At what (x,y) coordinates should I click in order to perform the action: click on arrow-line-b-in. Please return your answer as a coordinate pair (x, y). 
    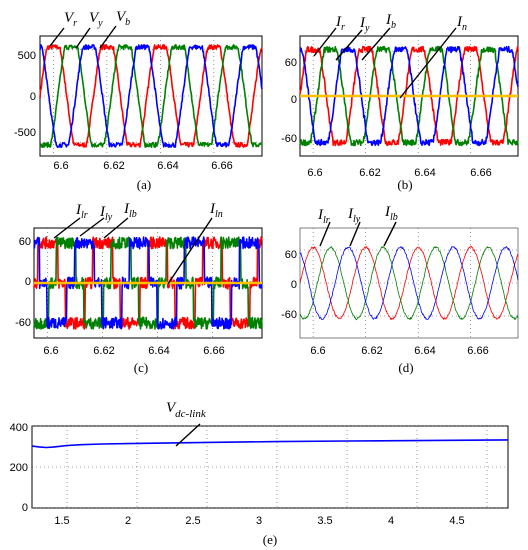
    Looking at the image, I should click on (428, 63).